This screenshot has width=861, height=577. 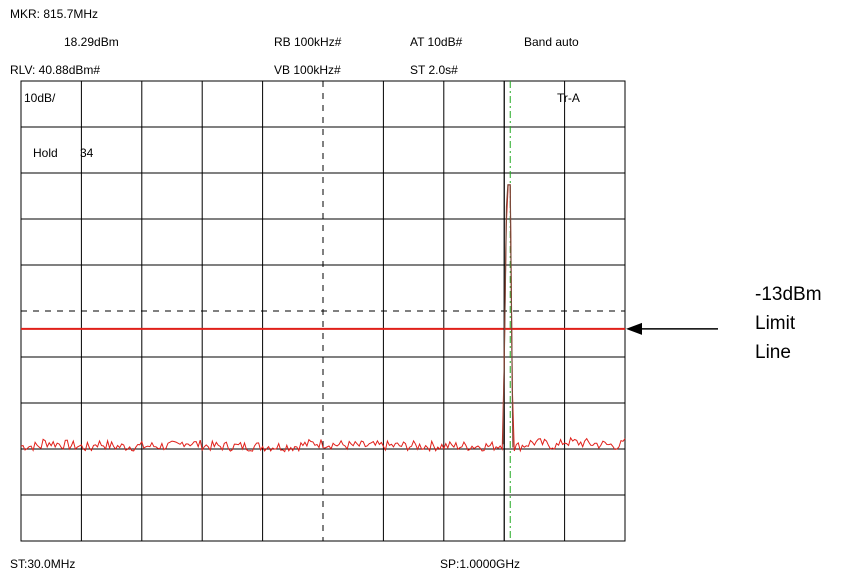 I want to click on limit-arrow-group, so click(x=672, y=328).